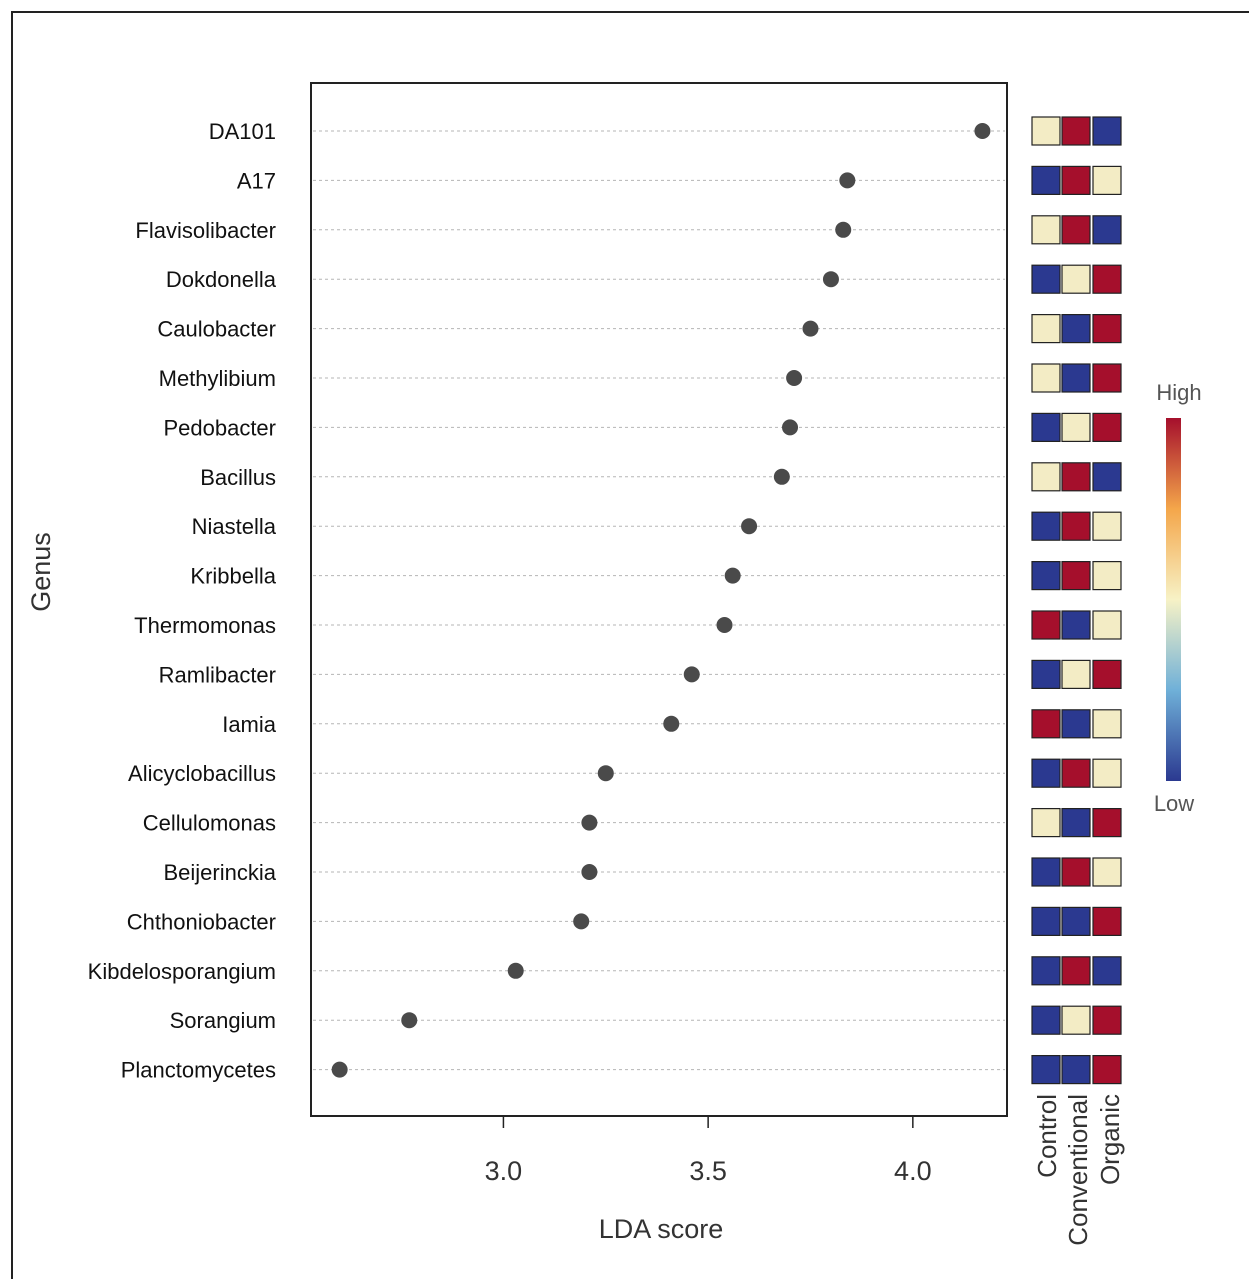  What do you see at coordinates (913, 1171) in the screenshot?
I see `x-tick-label: 4.0` at bounding box center [913, 1171].